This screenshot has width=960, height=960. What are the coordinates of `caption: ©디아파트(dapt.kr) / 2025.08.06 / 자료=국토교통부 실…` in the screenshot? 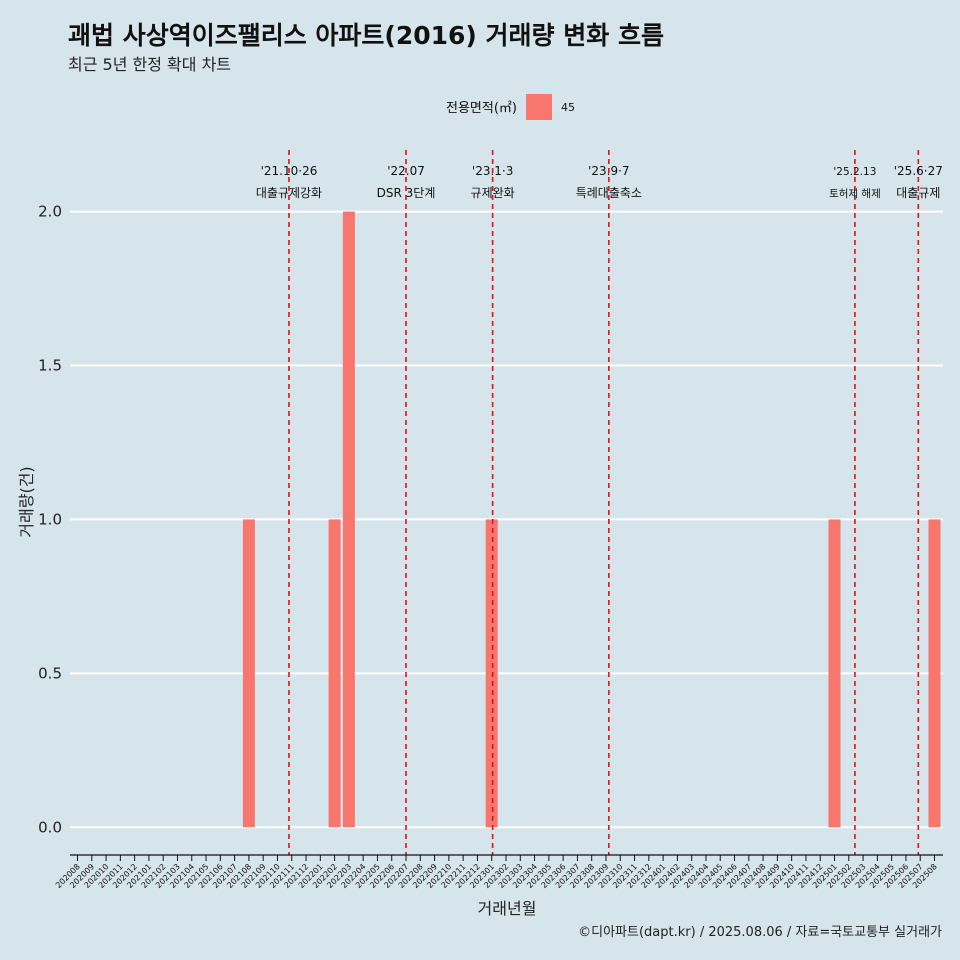 It's located at (760, 932).